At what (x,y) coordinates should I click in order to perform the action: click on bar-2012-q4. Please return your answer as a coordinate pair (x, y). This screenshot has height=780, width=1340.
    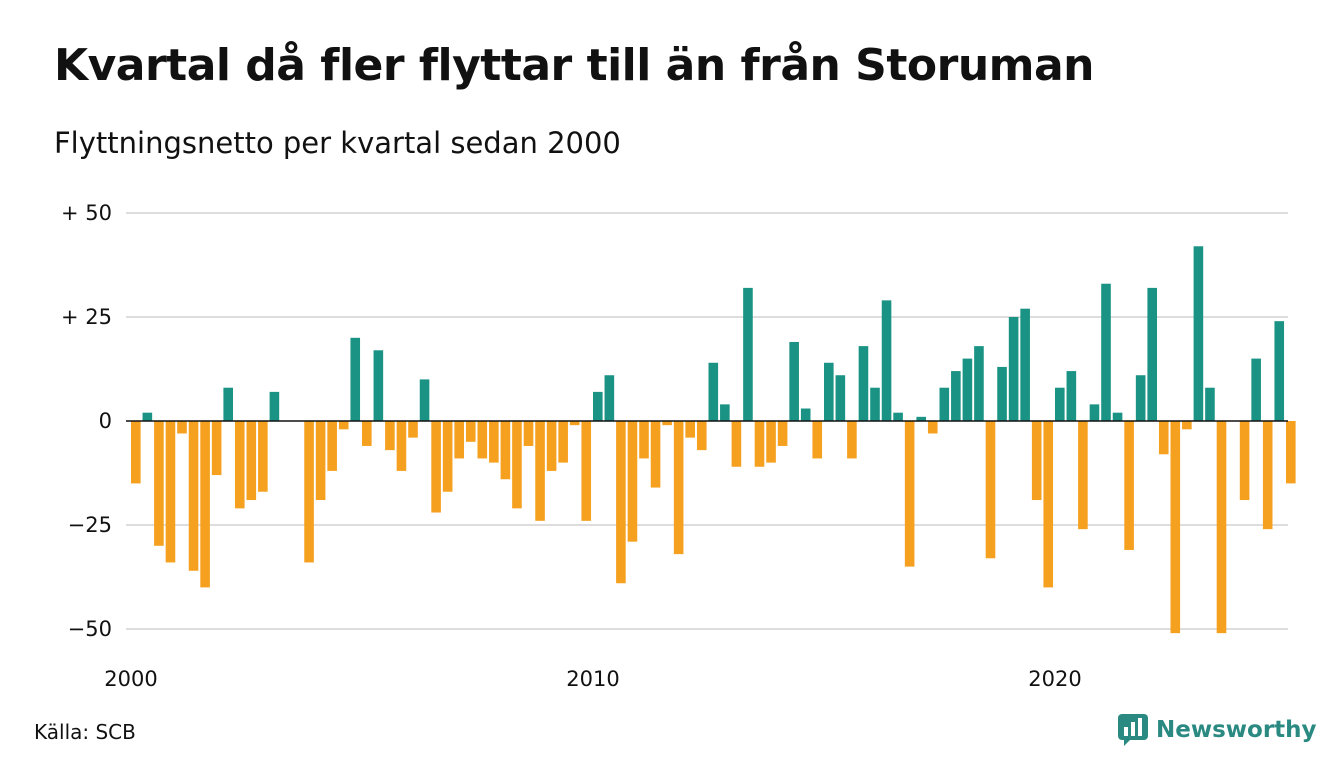
    Looking at the image, I should click on (725, 412).